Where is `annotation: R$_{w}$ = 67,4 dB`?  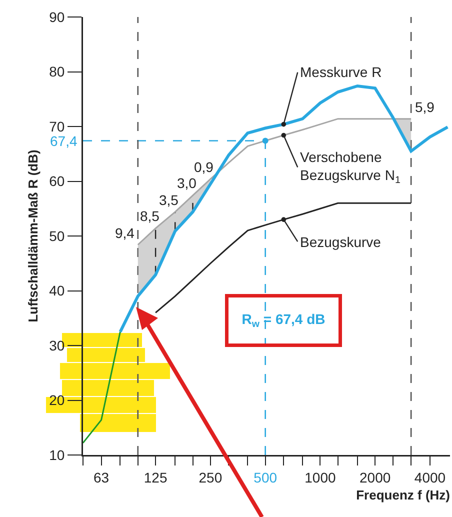 annotation: R$_{w}$ = 67,4 dB is located at coordinates (284, 320).